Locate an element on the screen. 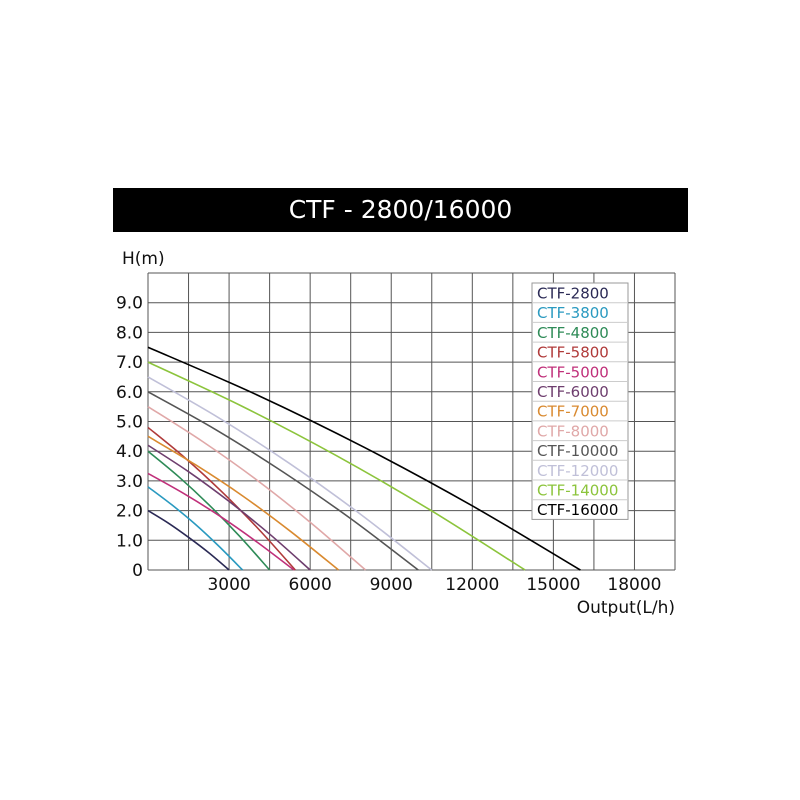 Image resolution: width=800 pixels, height=800 pixels. y-tick-label: 8.0 is located at coordinates (129, 333).